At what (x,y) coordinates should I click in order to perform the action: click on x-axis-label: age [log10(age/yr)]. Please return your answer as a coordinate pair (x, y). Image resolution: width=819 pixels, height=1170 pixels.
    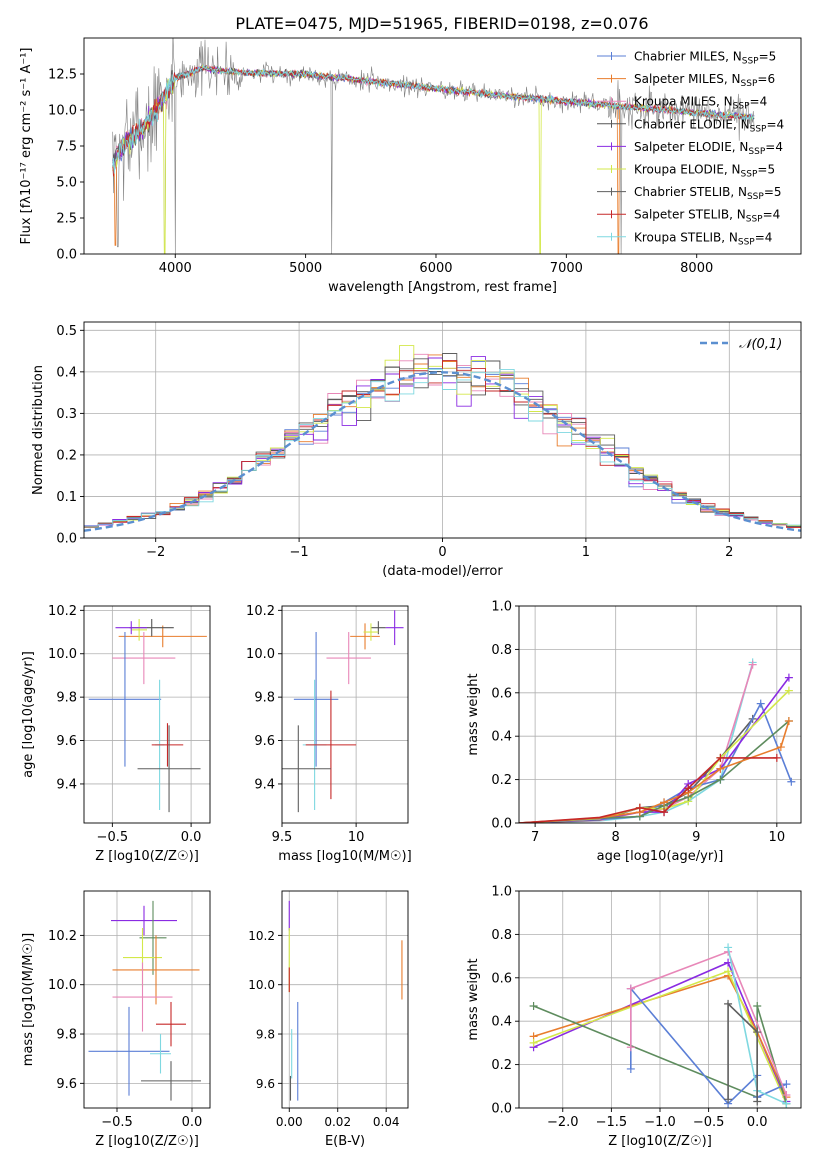
    Looking at the image, I should click on (660, 856).